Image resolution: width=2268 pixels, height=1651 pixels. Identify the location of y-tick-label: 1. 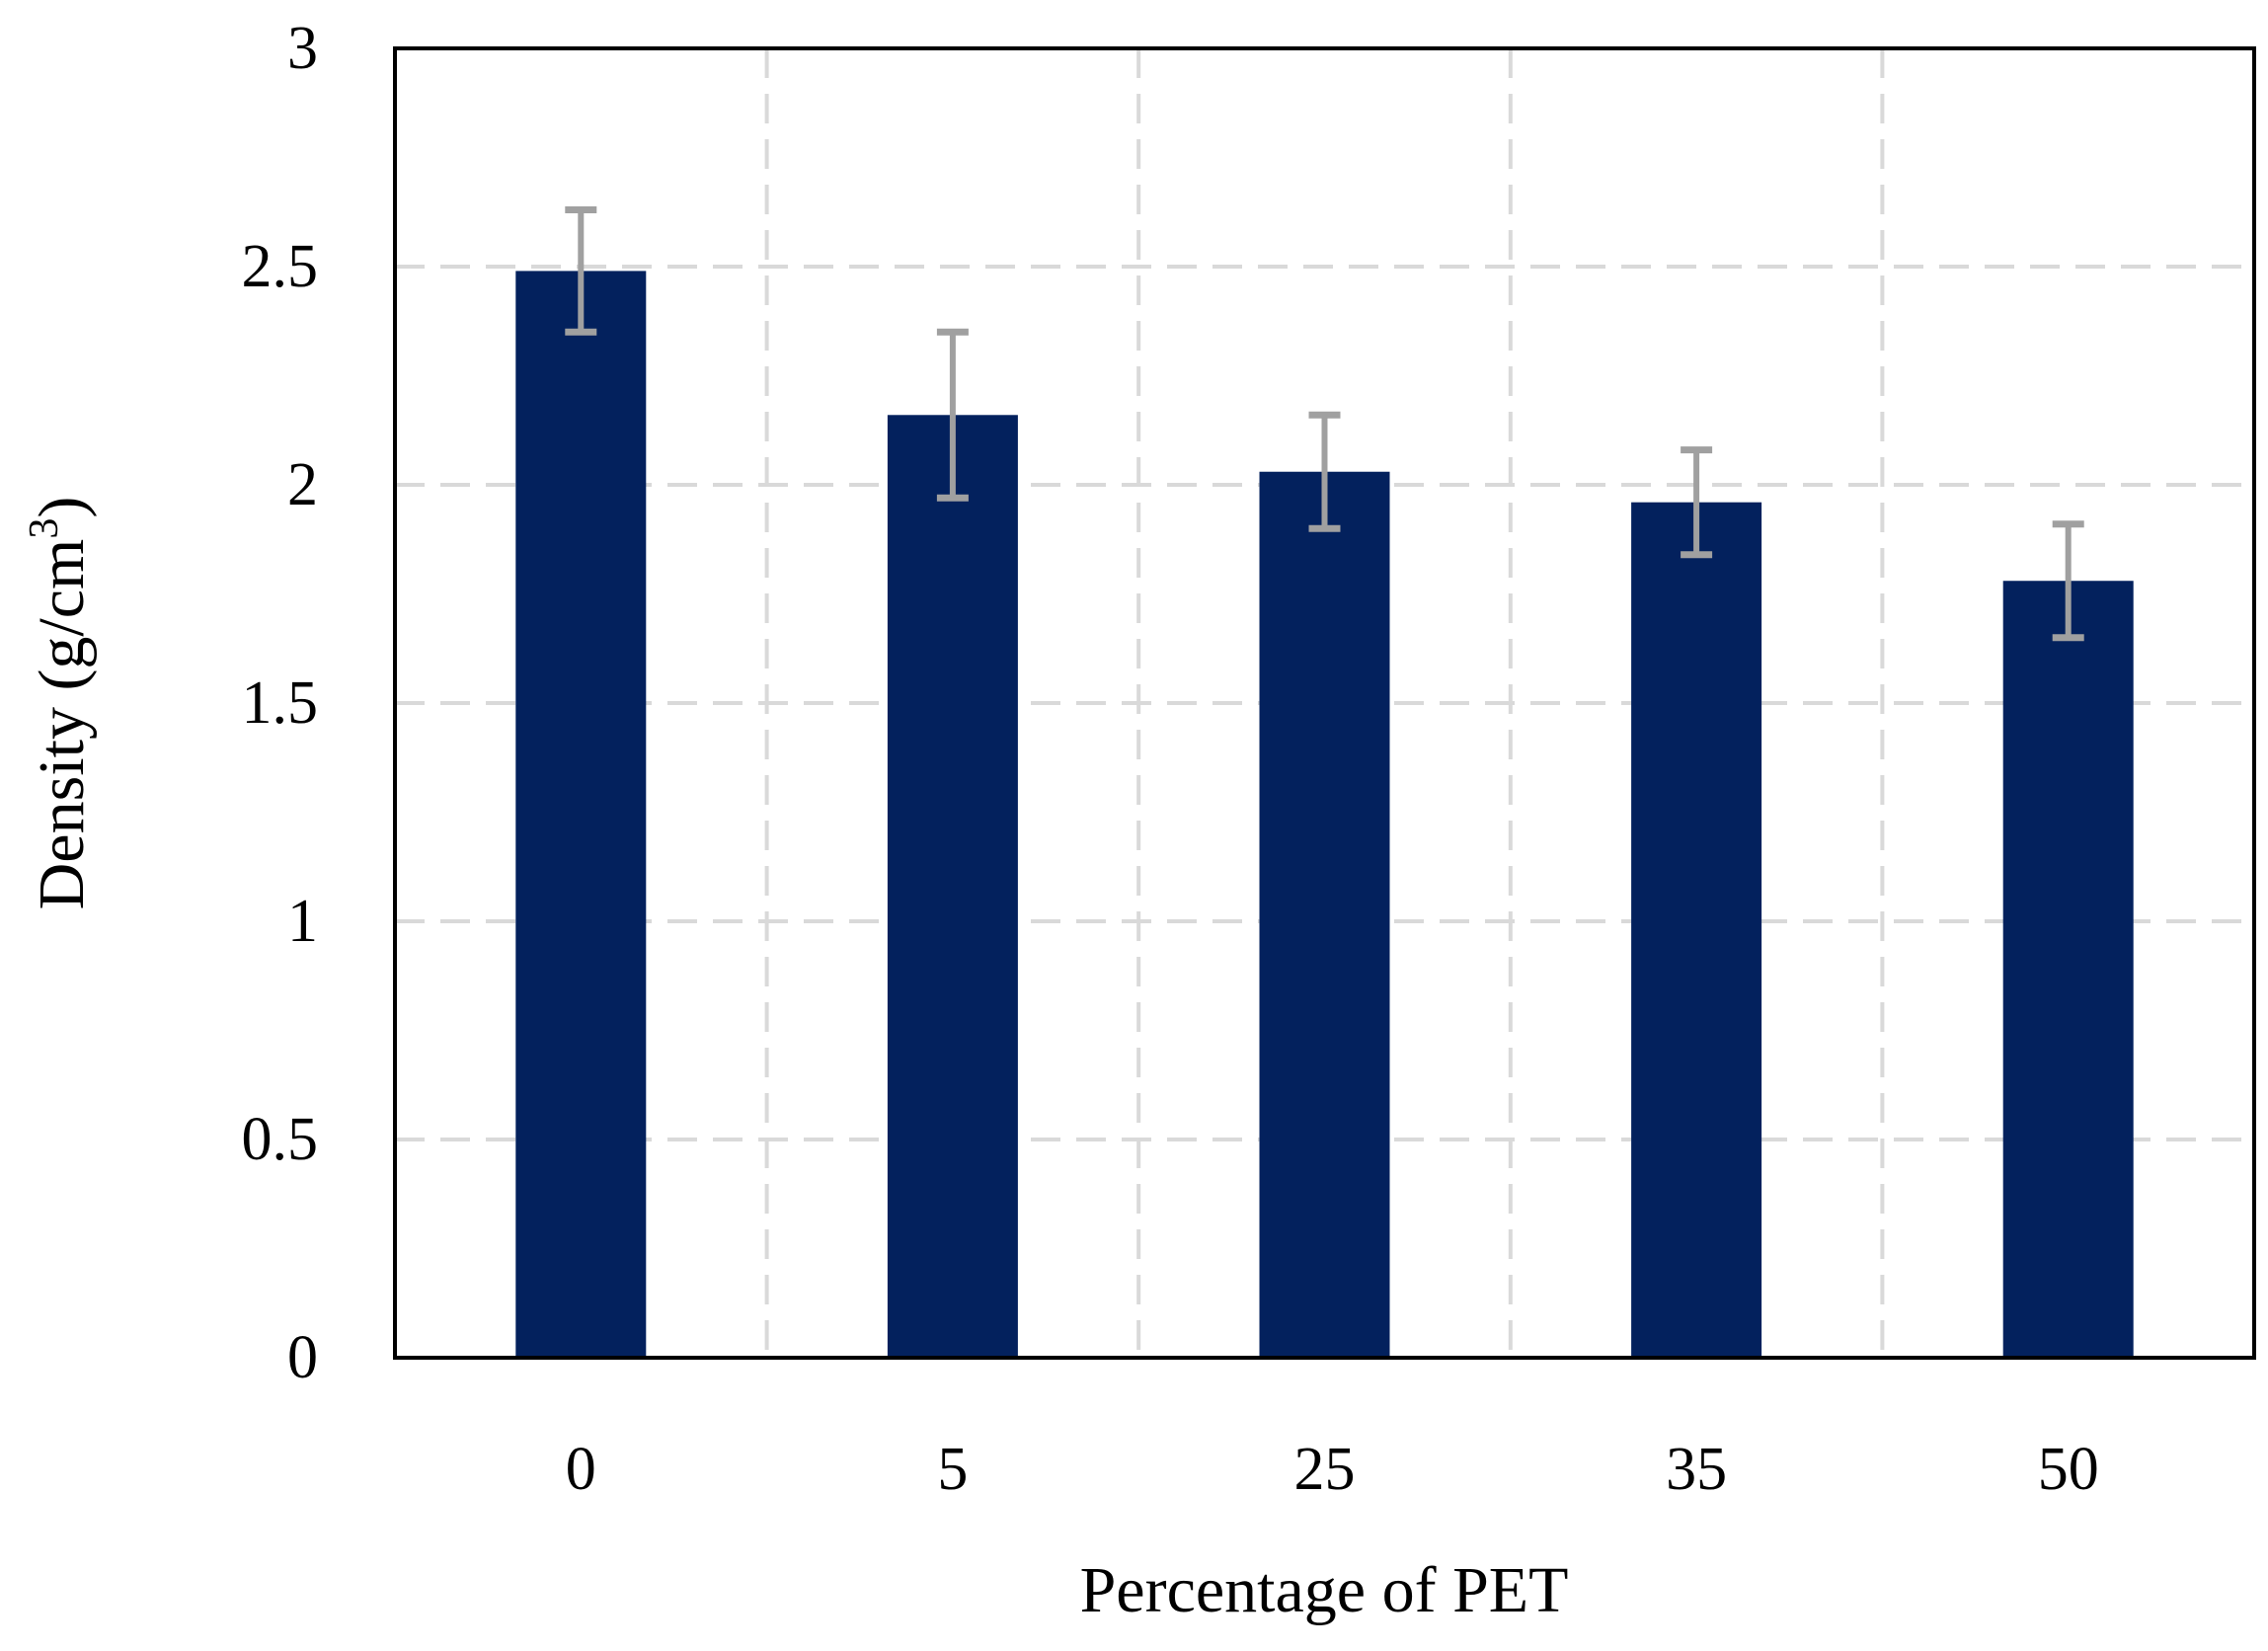
(302, 922).